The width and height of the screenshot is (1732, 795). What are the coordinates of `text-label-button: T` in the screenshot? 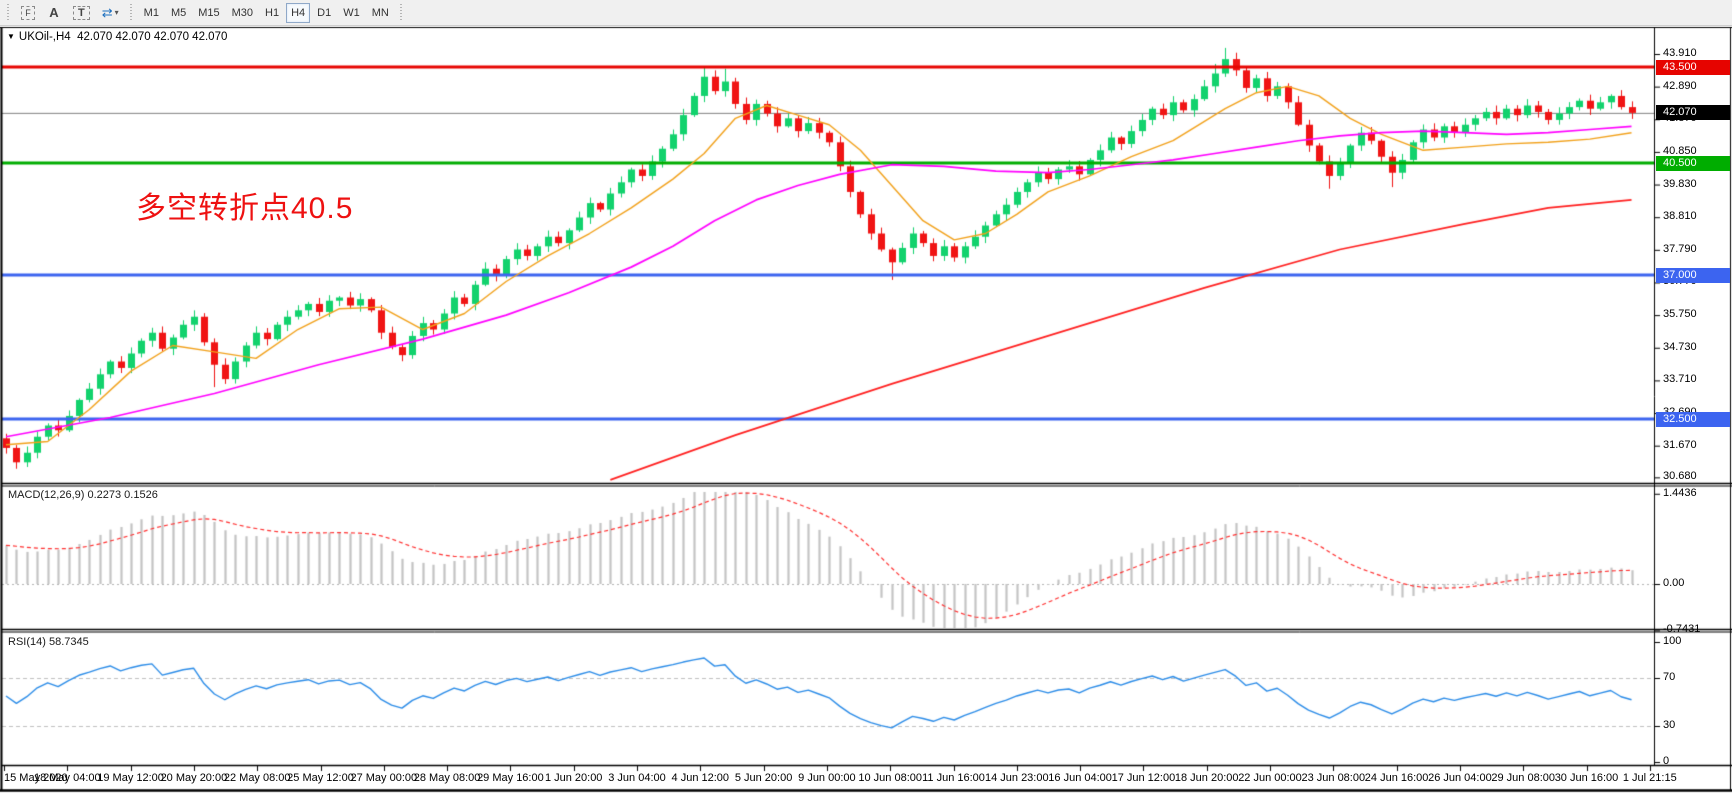 It's located at (81, 13).